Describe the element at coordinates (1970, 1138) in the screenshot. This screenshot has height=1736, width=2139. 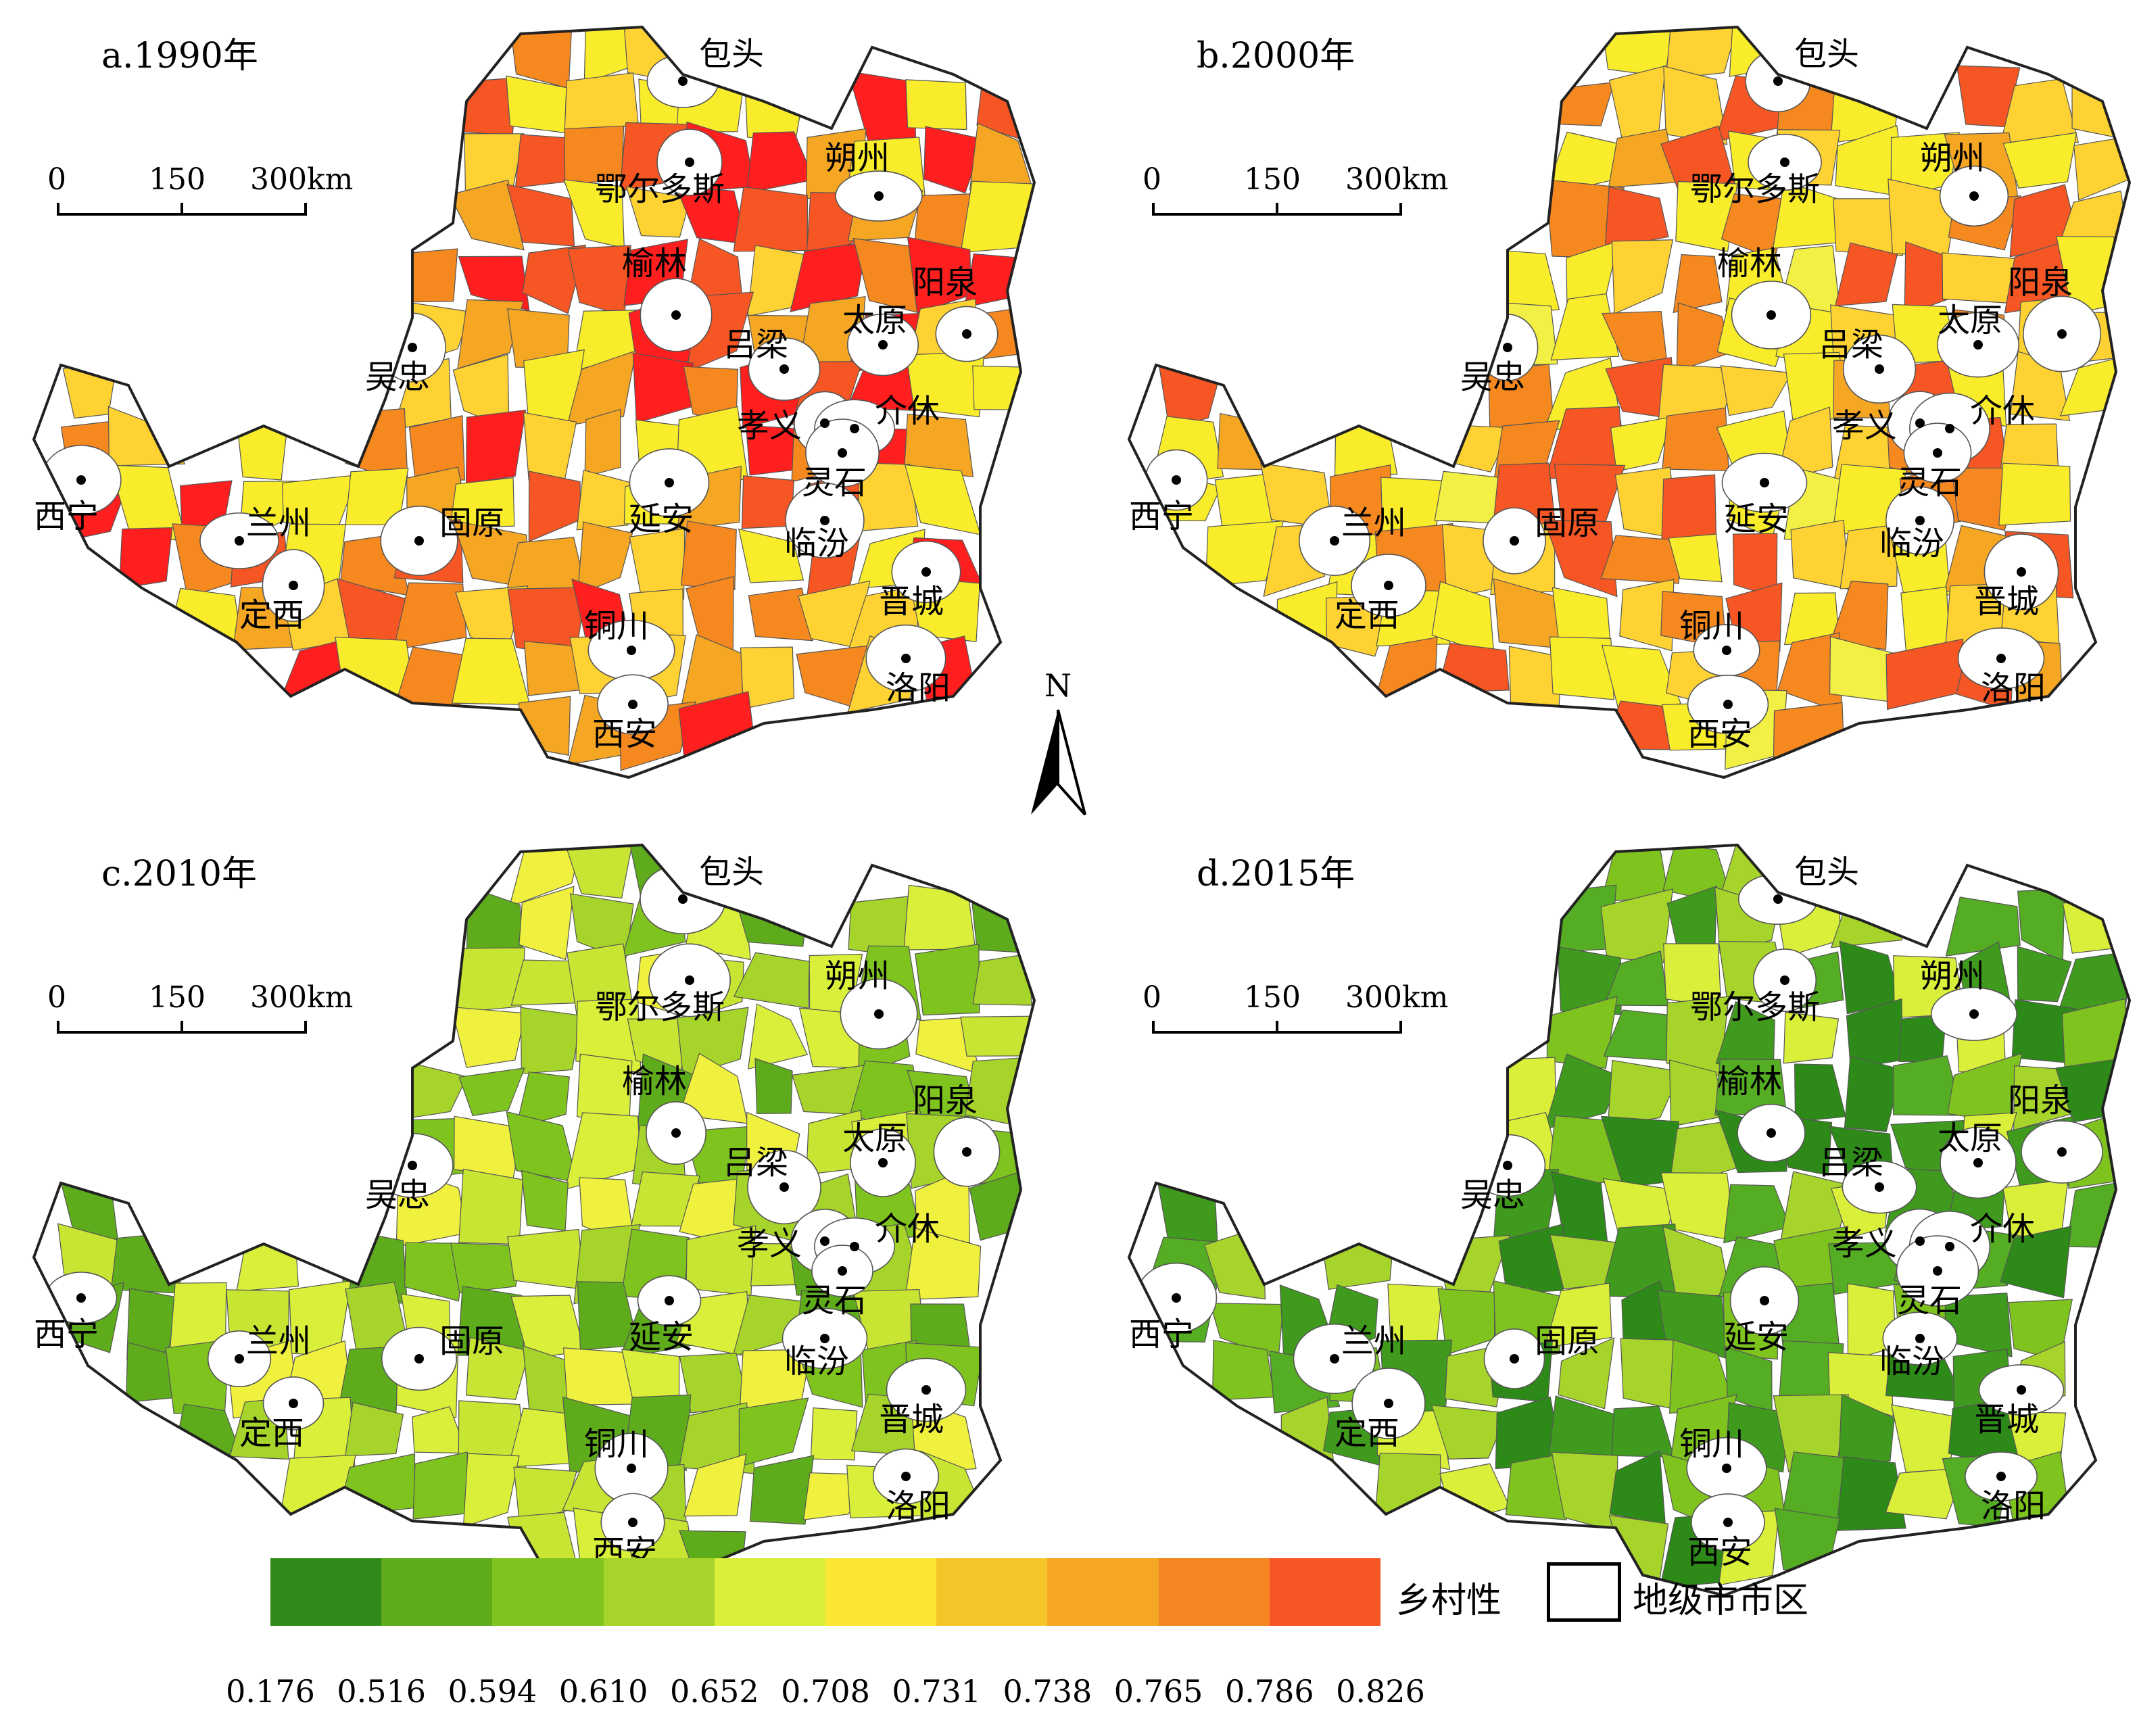
I see `city-label: 太原` at that location.